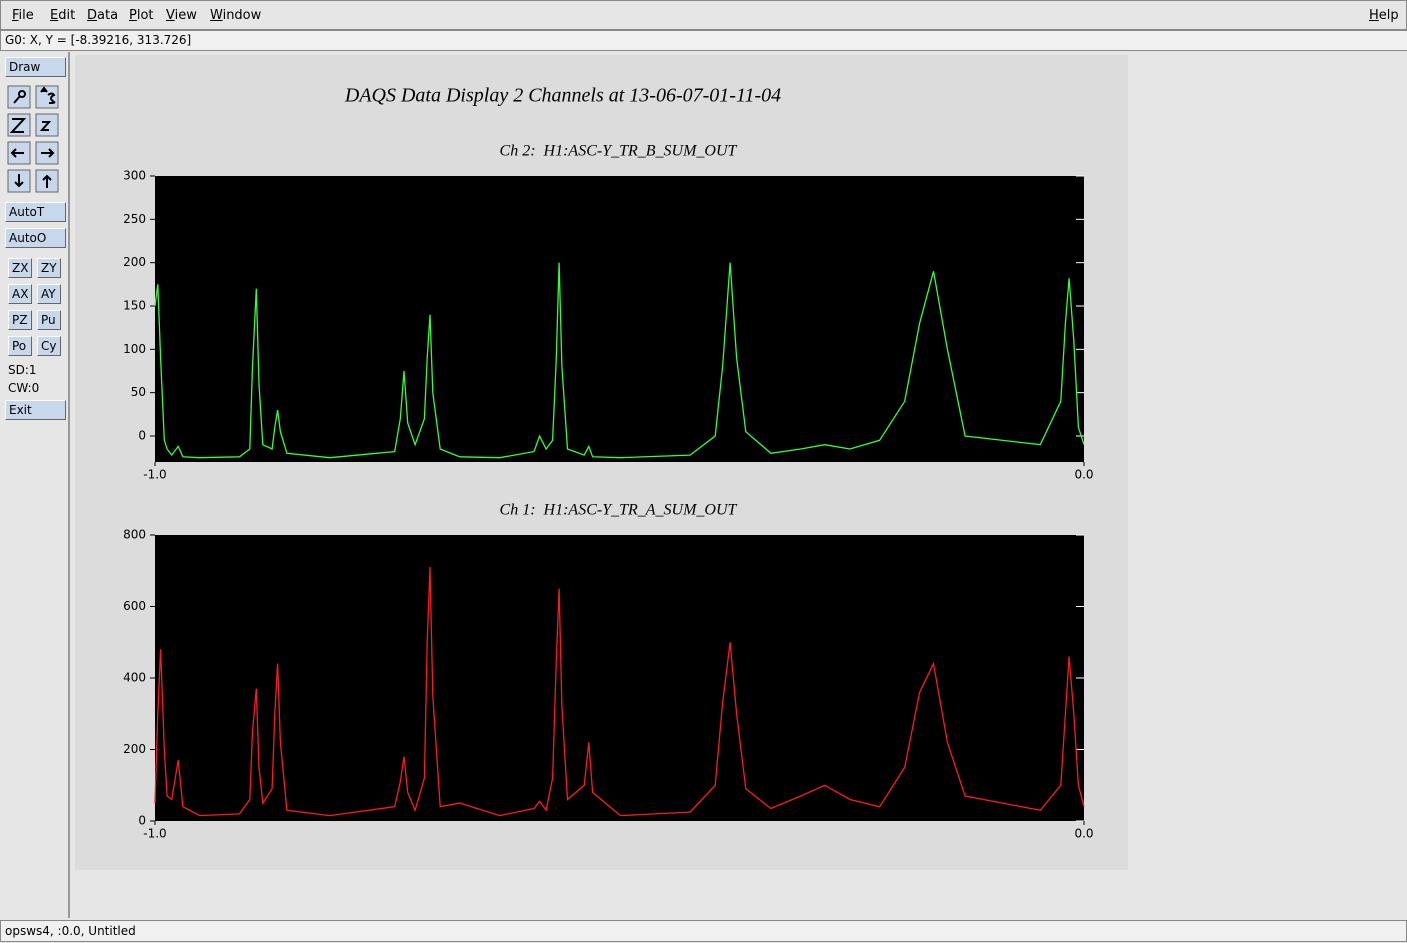 This screenshot has width=1407, height=943. I want to click on coordinate-readout: G0: X, Y = [-8.39216, 313.726], so click(703, 40).